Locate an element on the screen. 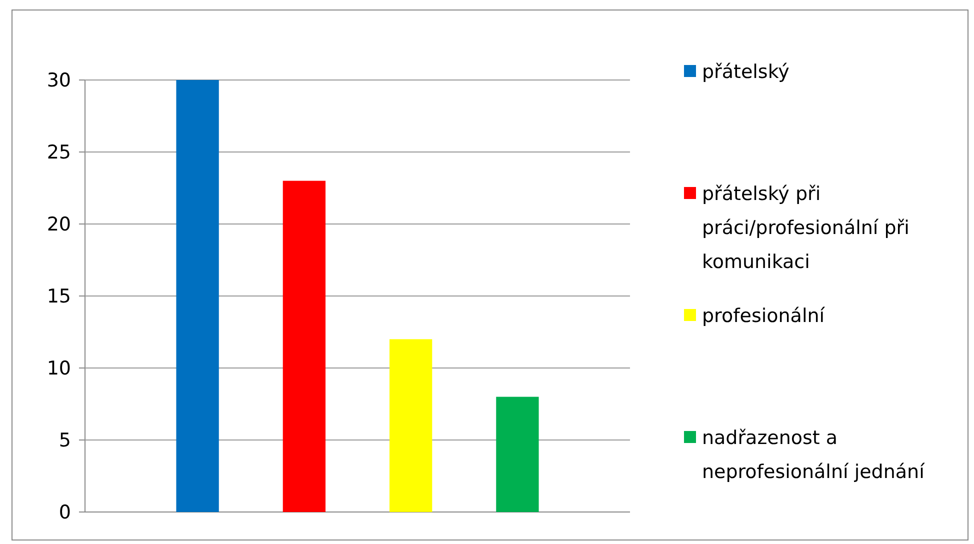 The image size is (974, 544). legend-label: přátelský při práci/profesionální při komunikaci is located at coordinates (806, 228).